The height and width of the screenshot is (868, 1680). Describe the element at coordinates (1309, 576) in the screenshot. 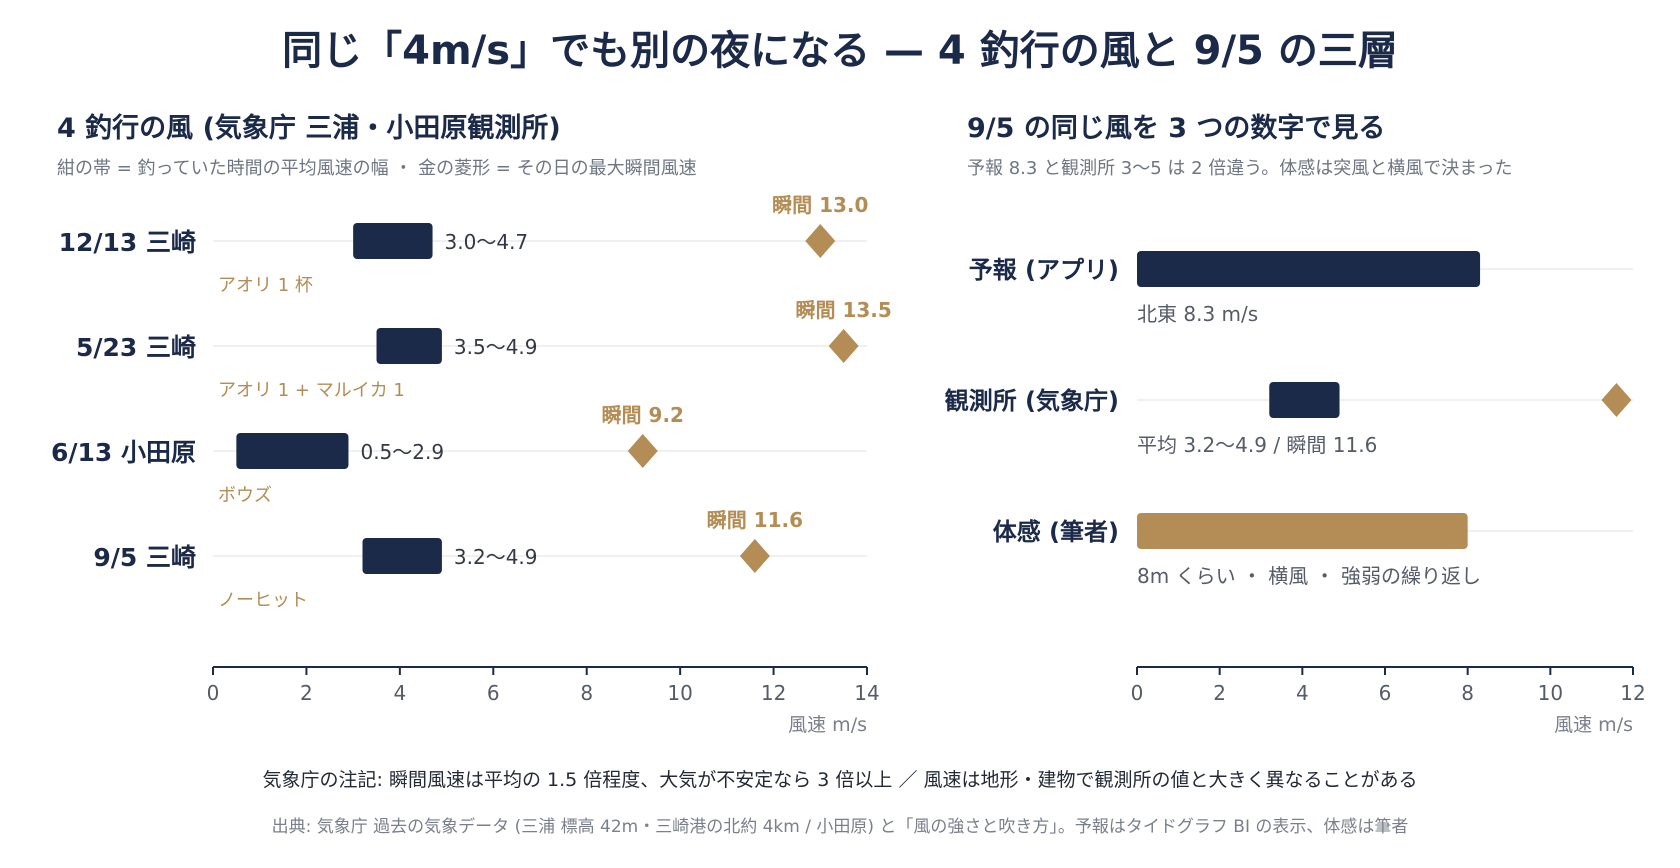

I see `bar-note: 8m くらい ・ 横風 ・ 強弱の繰り返し` at that location.